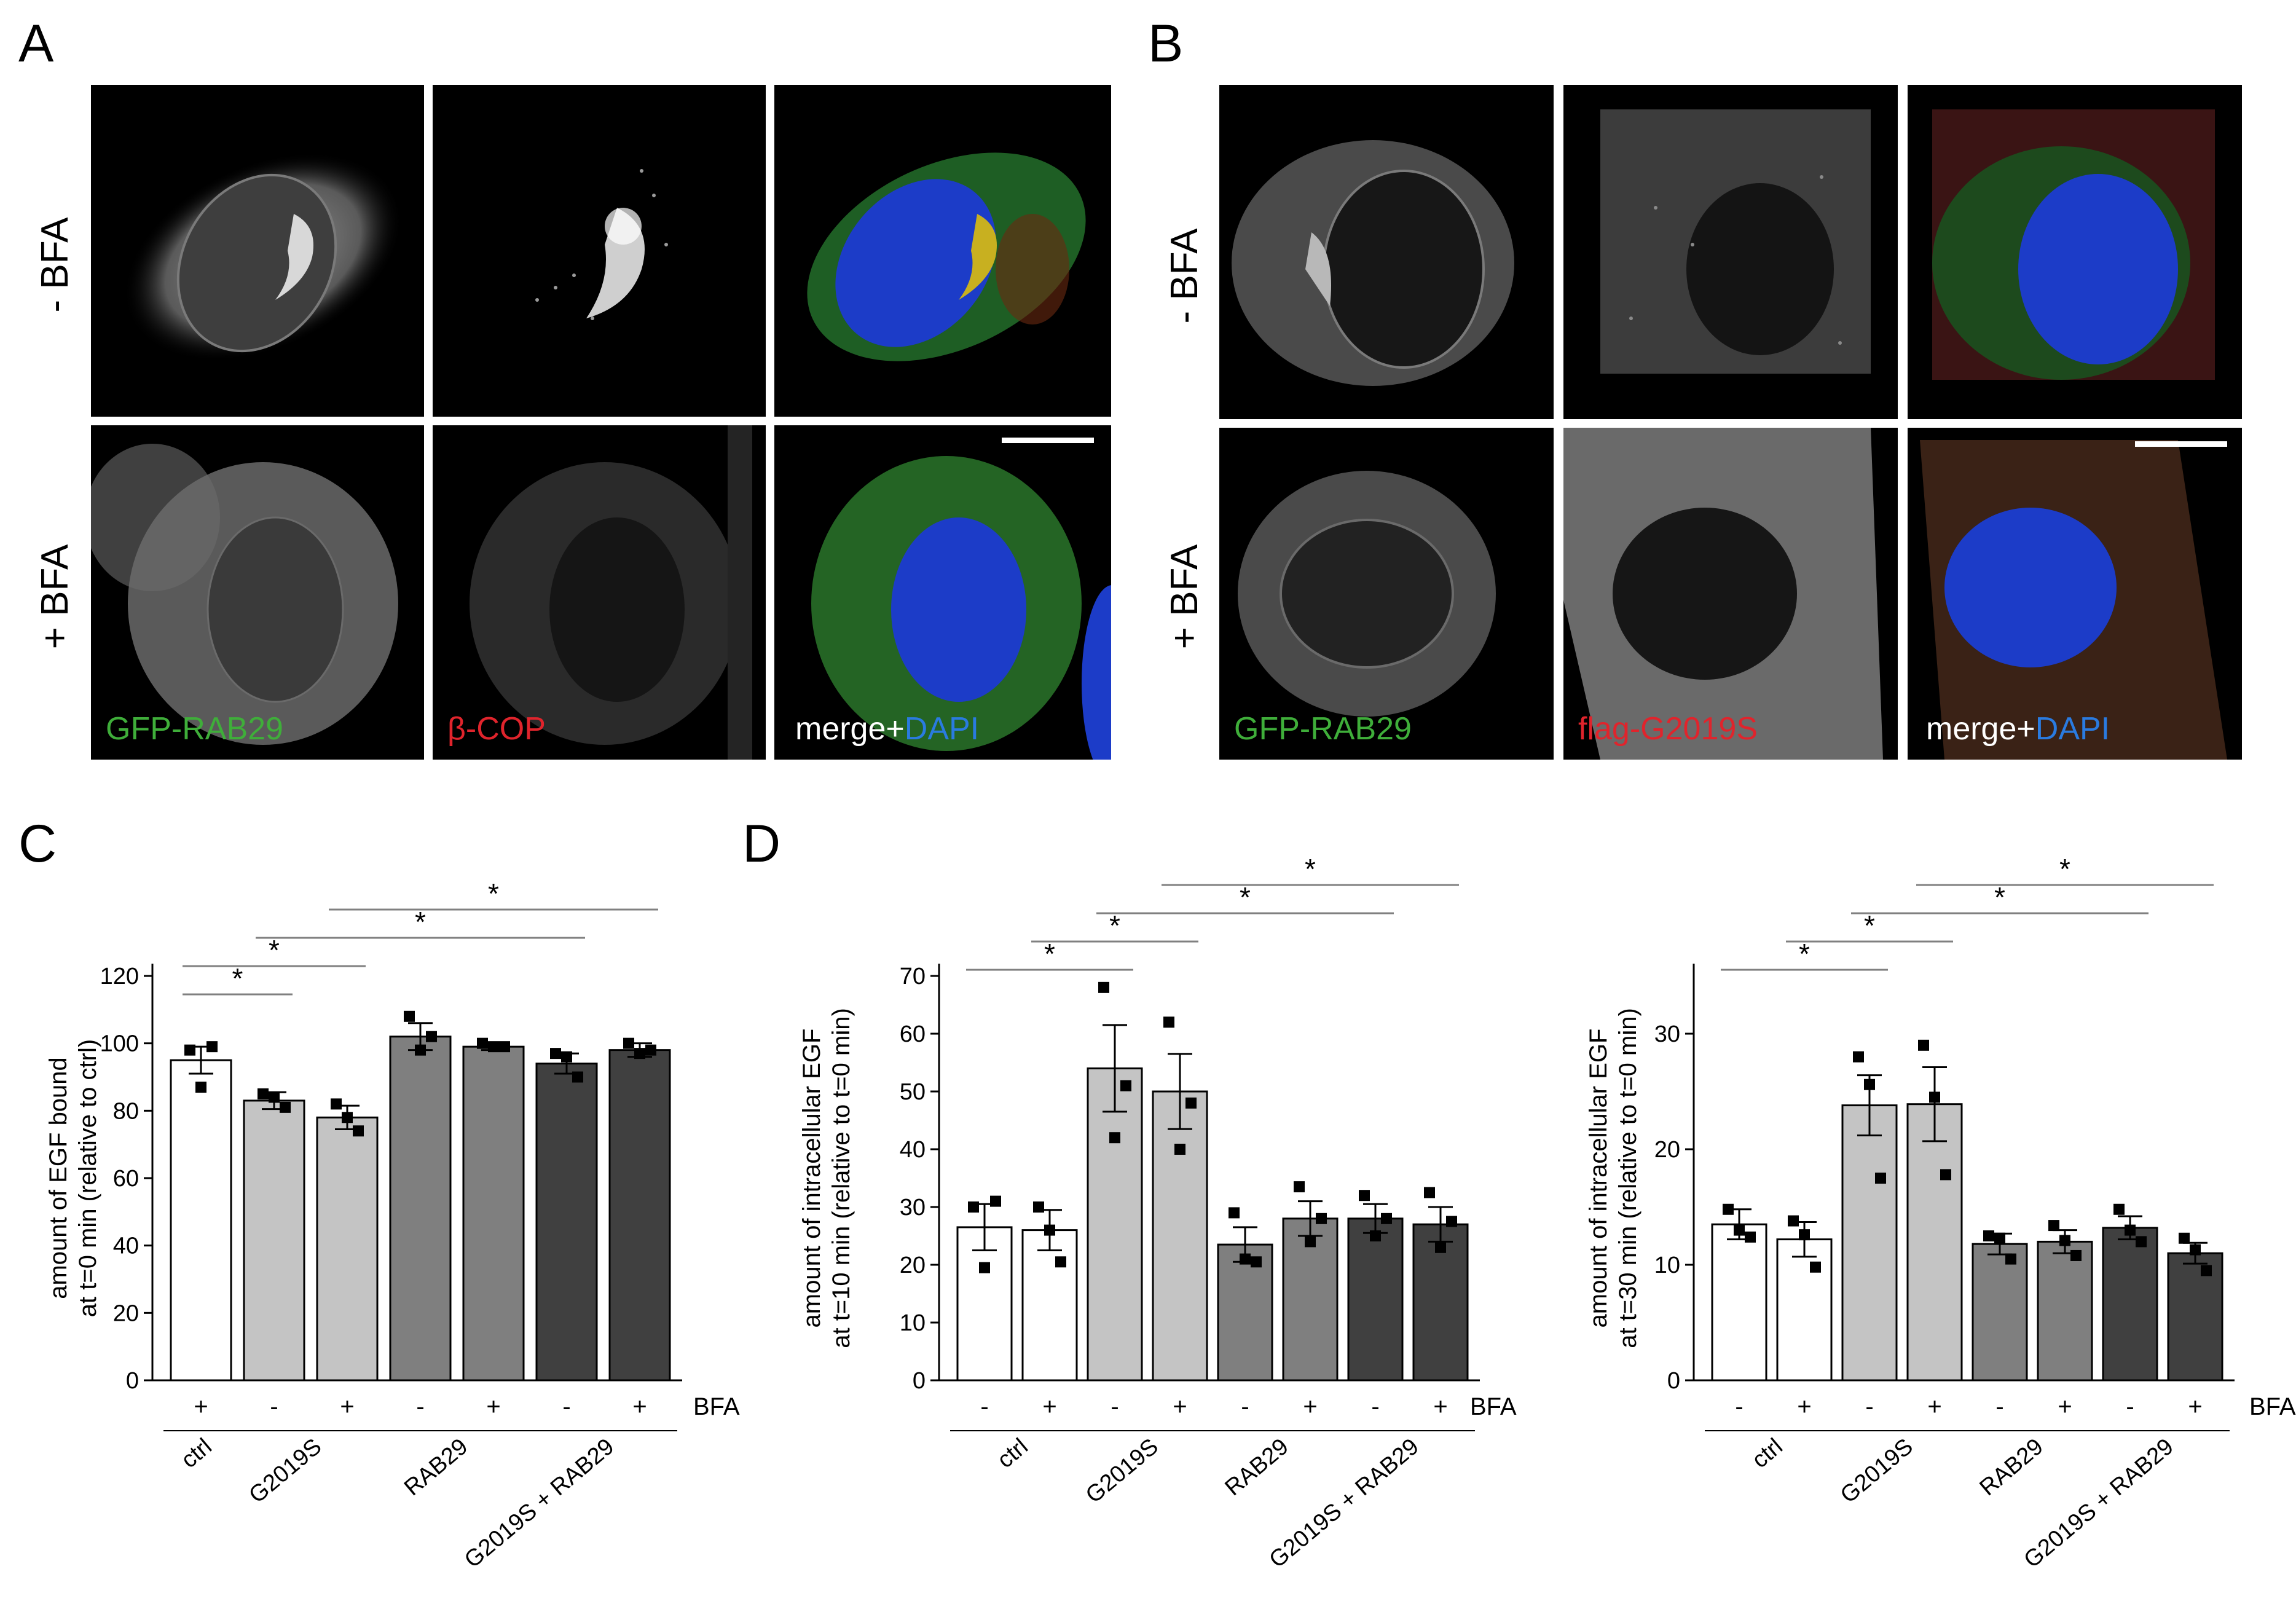 The height and width of the screenshot is (1620, 2296). I want to click on micrograph-b-merge-minus-bfa, so click(2075, 252).